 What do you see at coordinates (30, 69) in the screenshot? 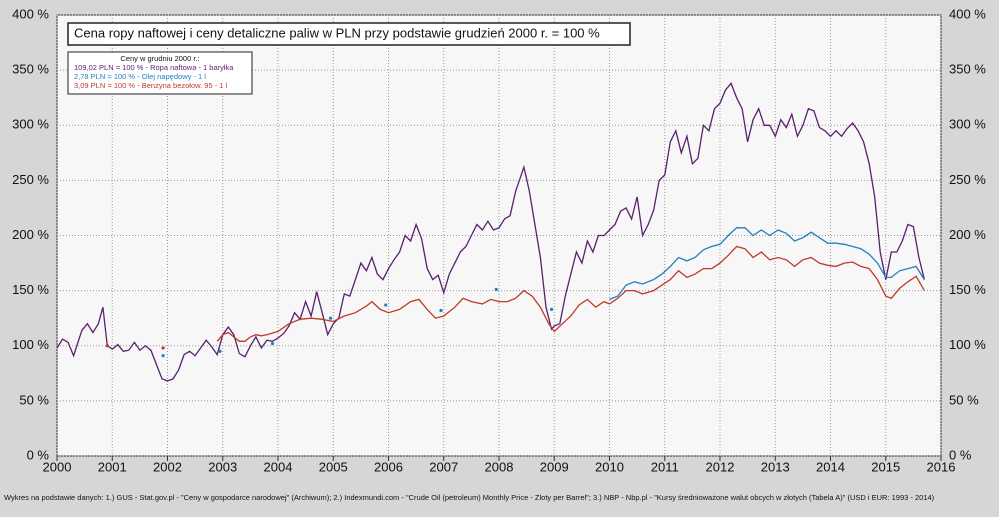
I see `y-tick-label: 350 %` at bounding box center [30, 69].